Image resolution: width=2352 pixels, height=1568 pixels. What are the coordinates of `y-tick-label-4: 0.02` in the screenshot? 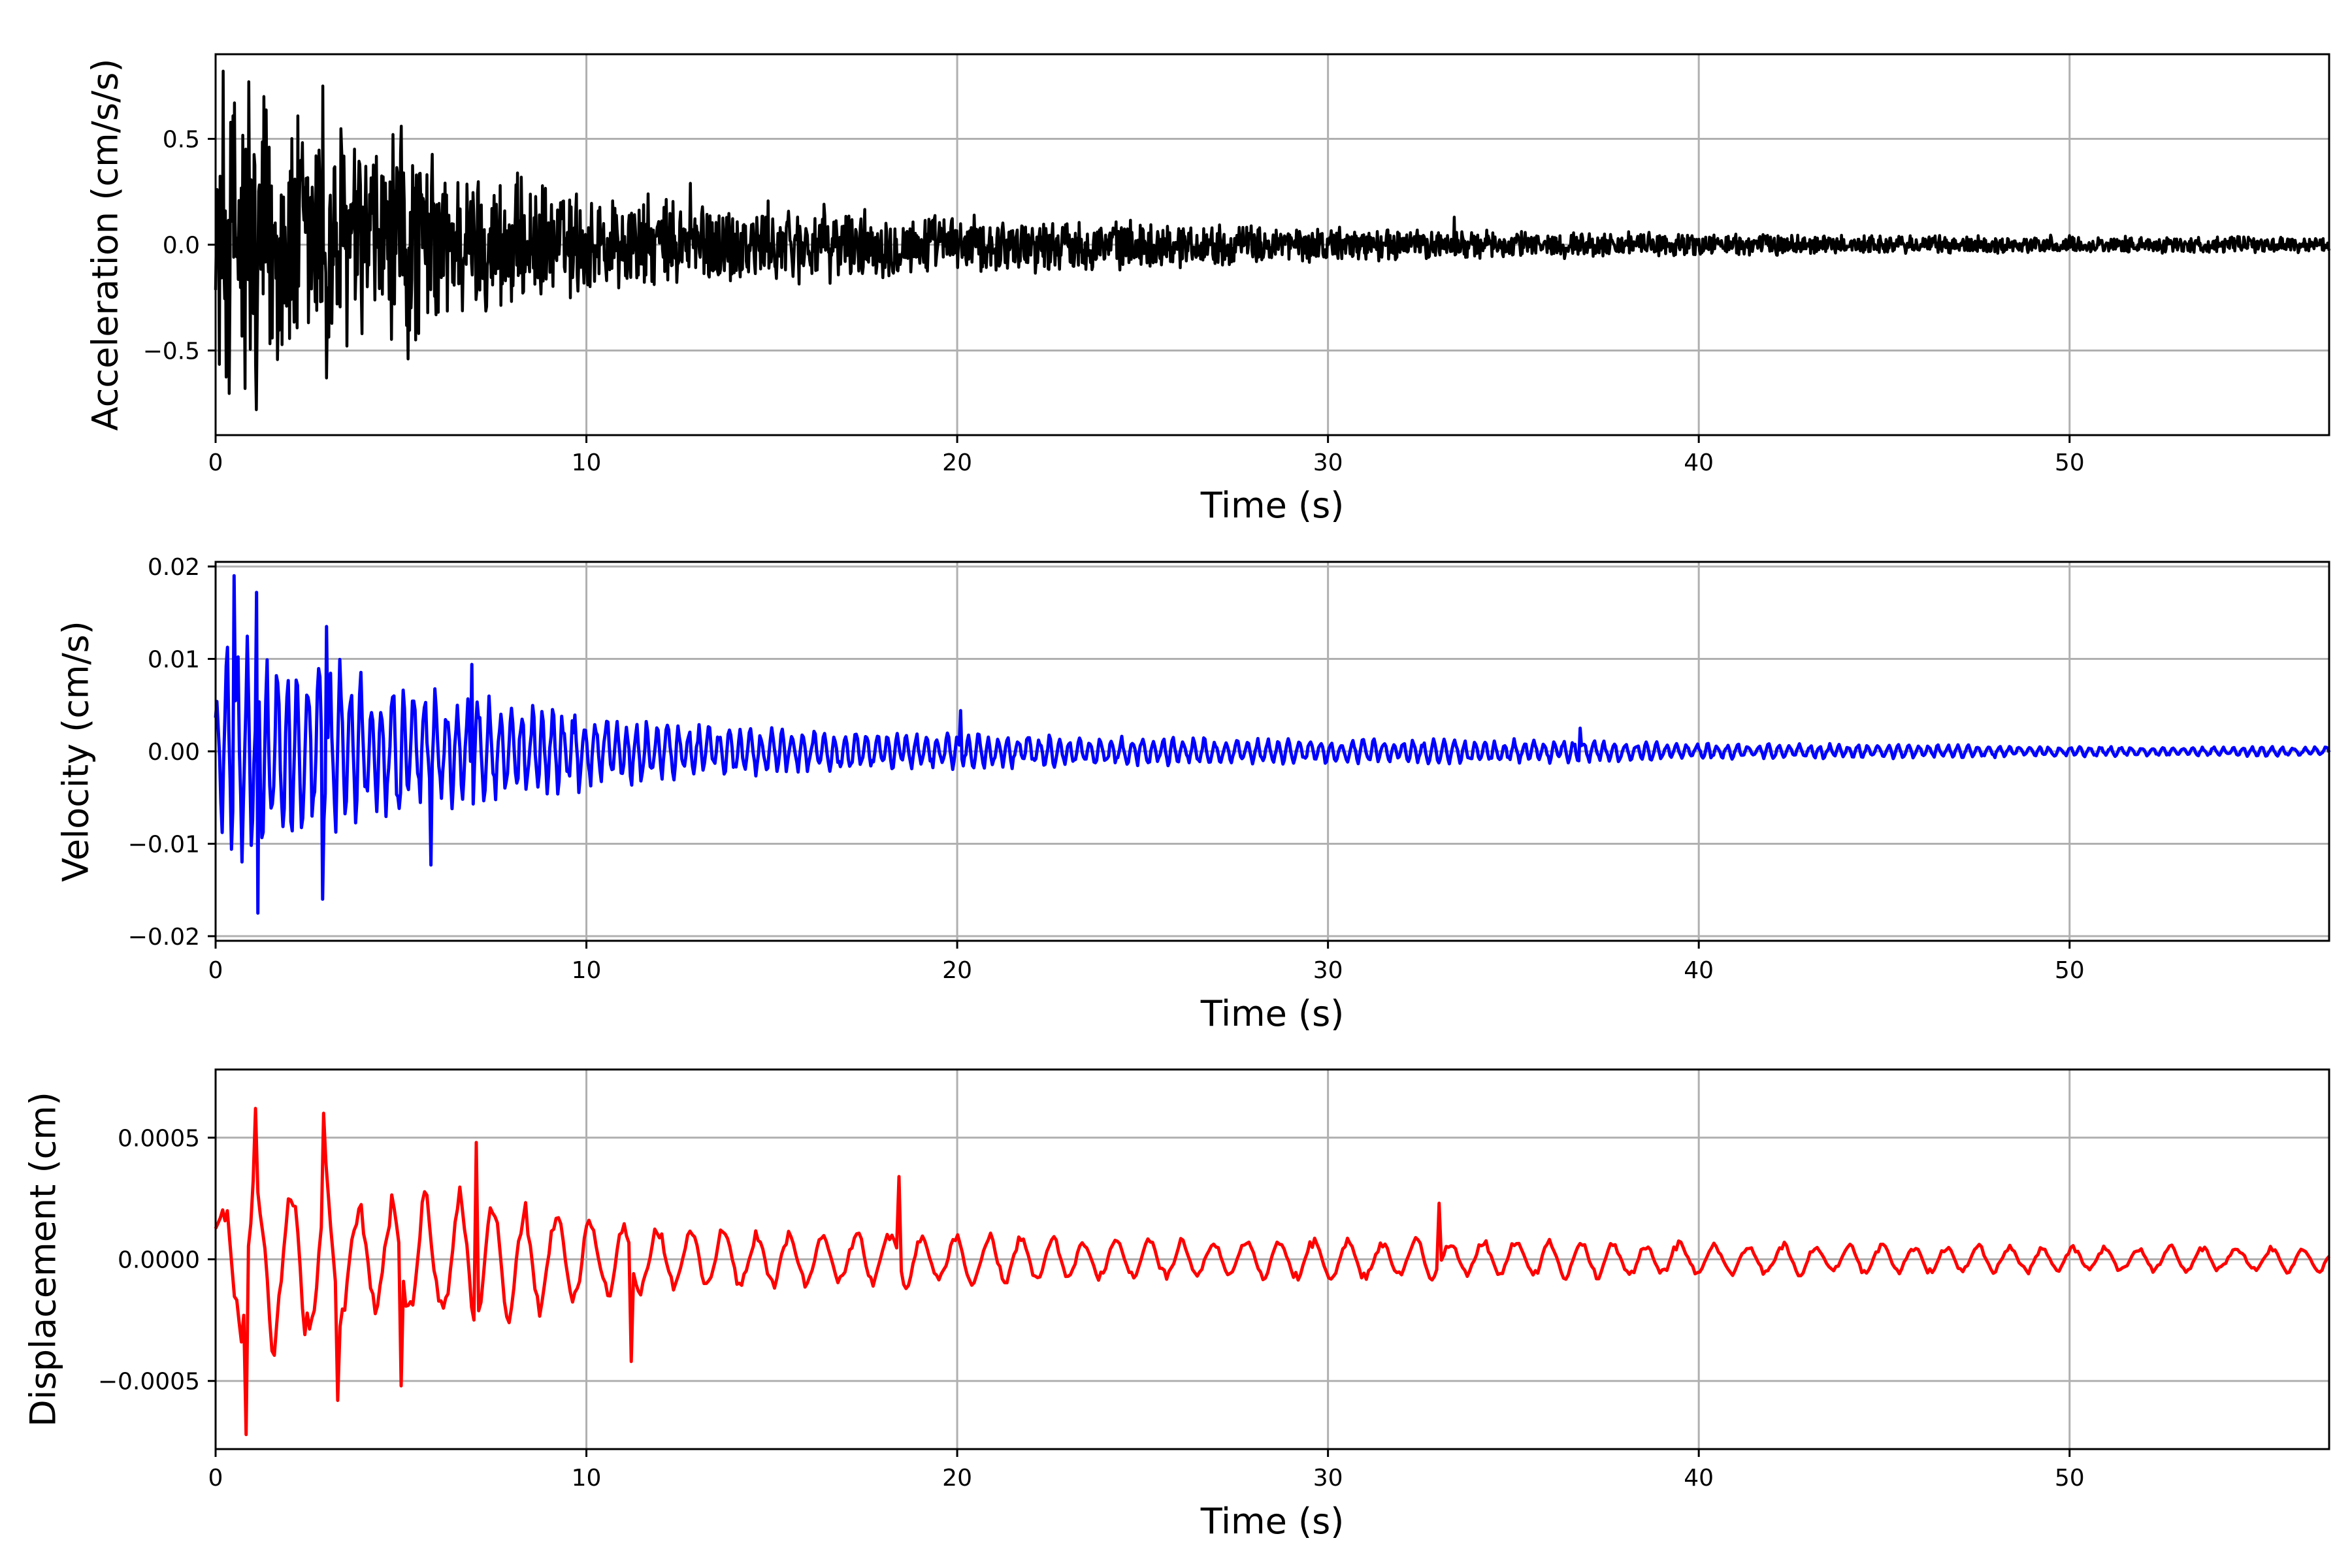 It's located at (174, 567).